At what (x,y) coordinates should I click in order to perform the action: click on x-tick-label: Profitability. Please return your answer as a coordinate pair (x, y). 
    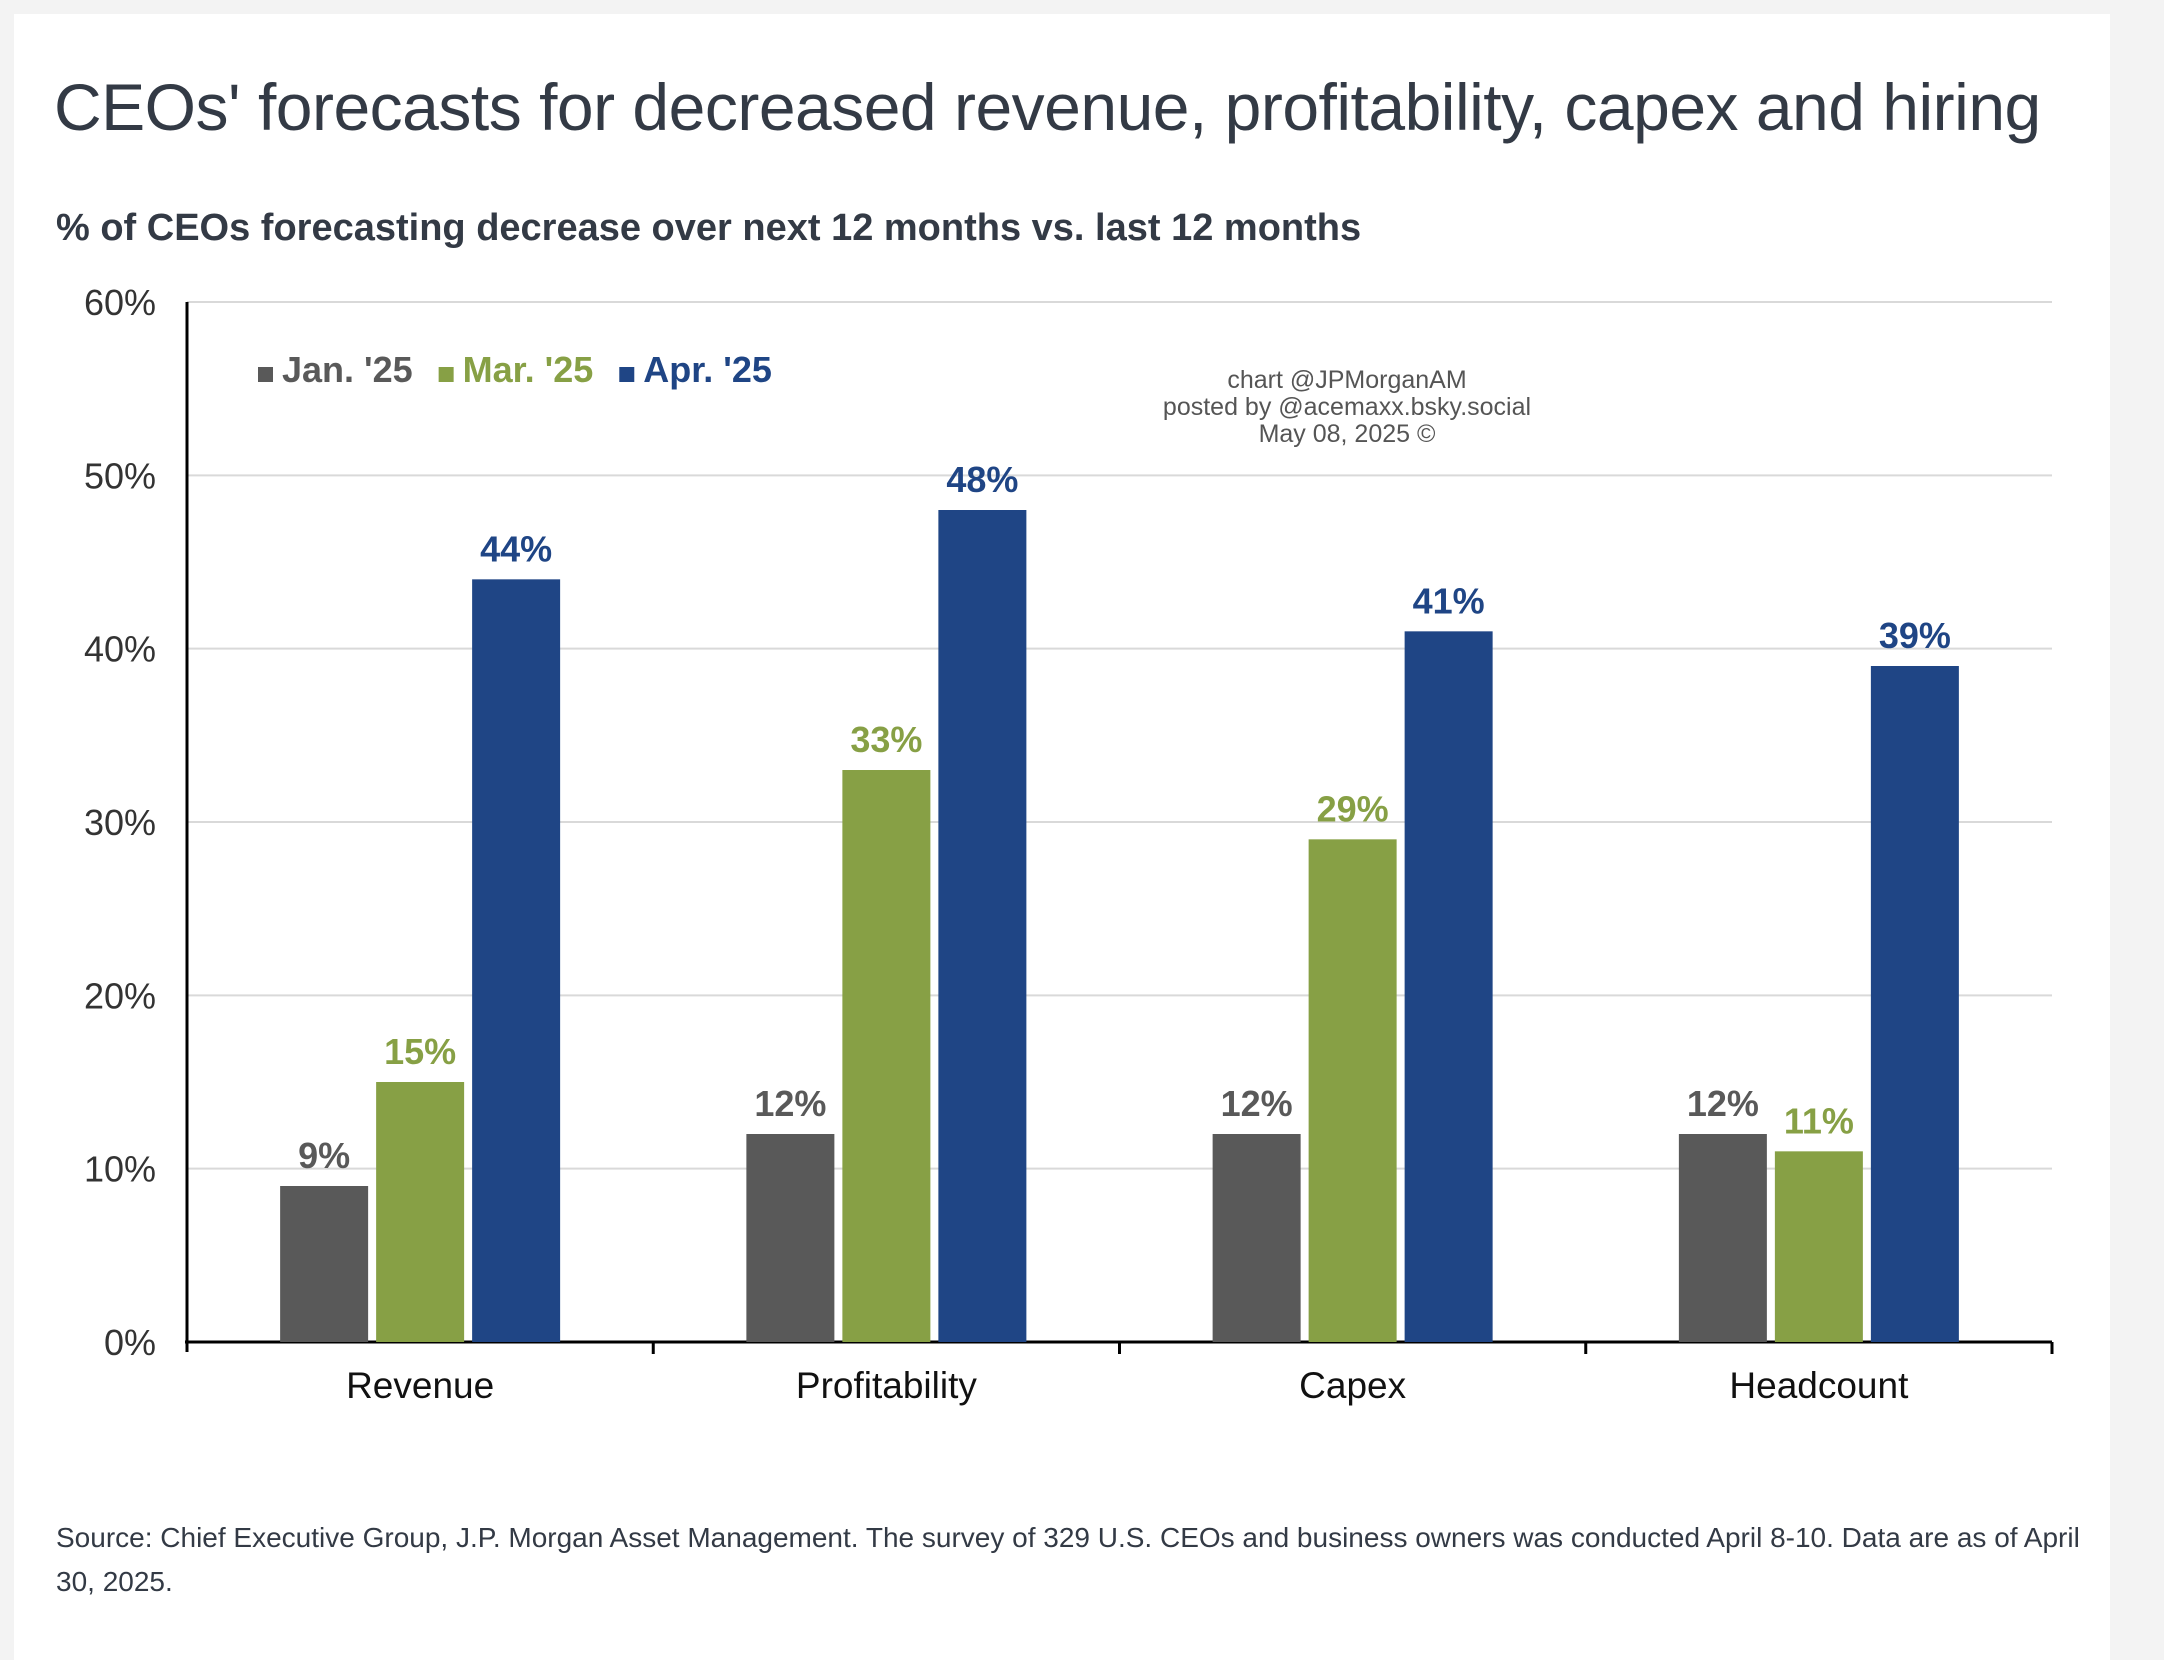
    Looking at the image, I should click on (886, 1385).